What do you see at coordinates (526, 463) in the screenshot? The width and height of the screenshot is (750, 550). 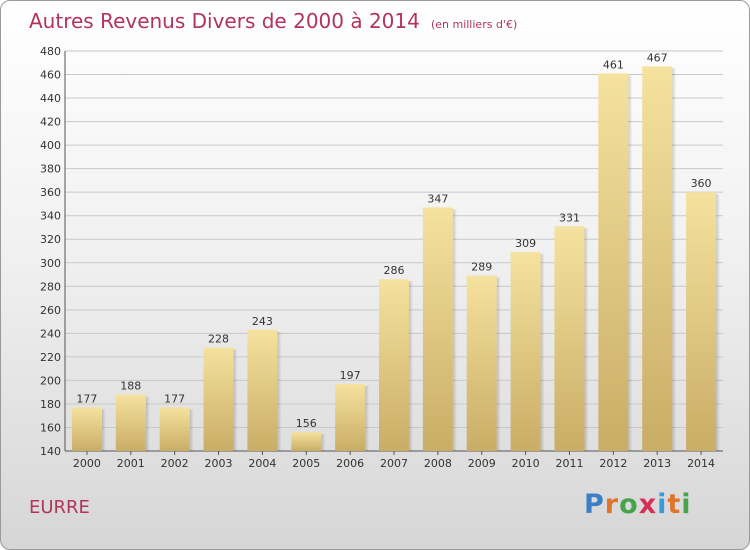 I see `x-tick-label: 2010` at bounding box center [526, 463].